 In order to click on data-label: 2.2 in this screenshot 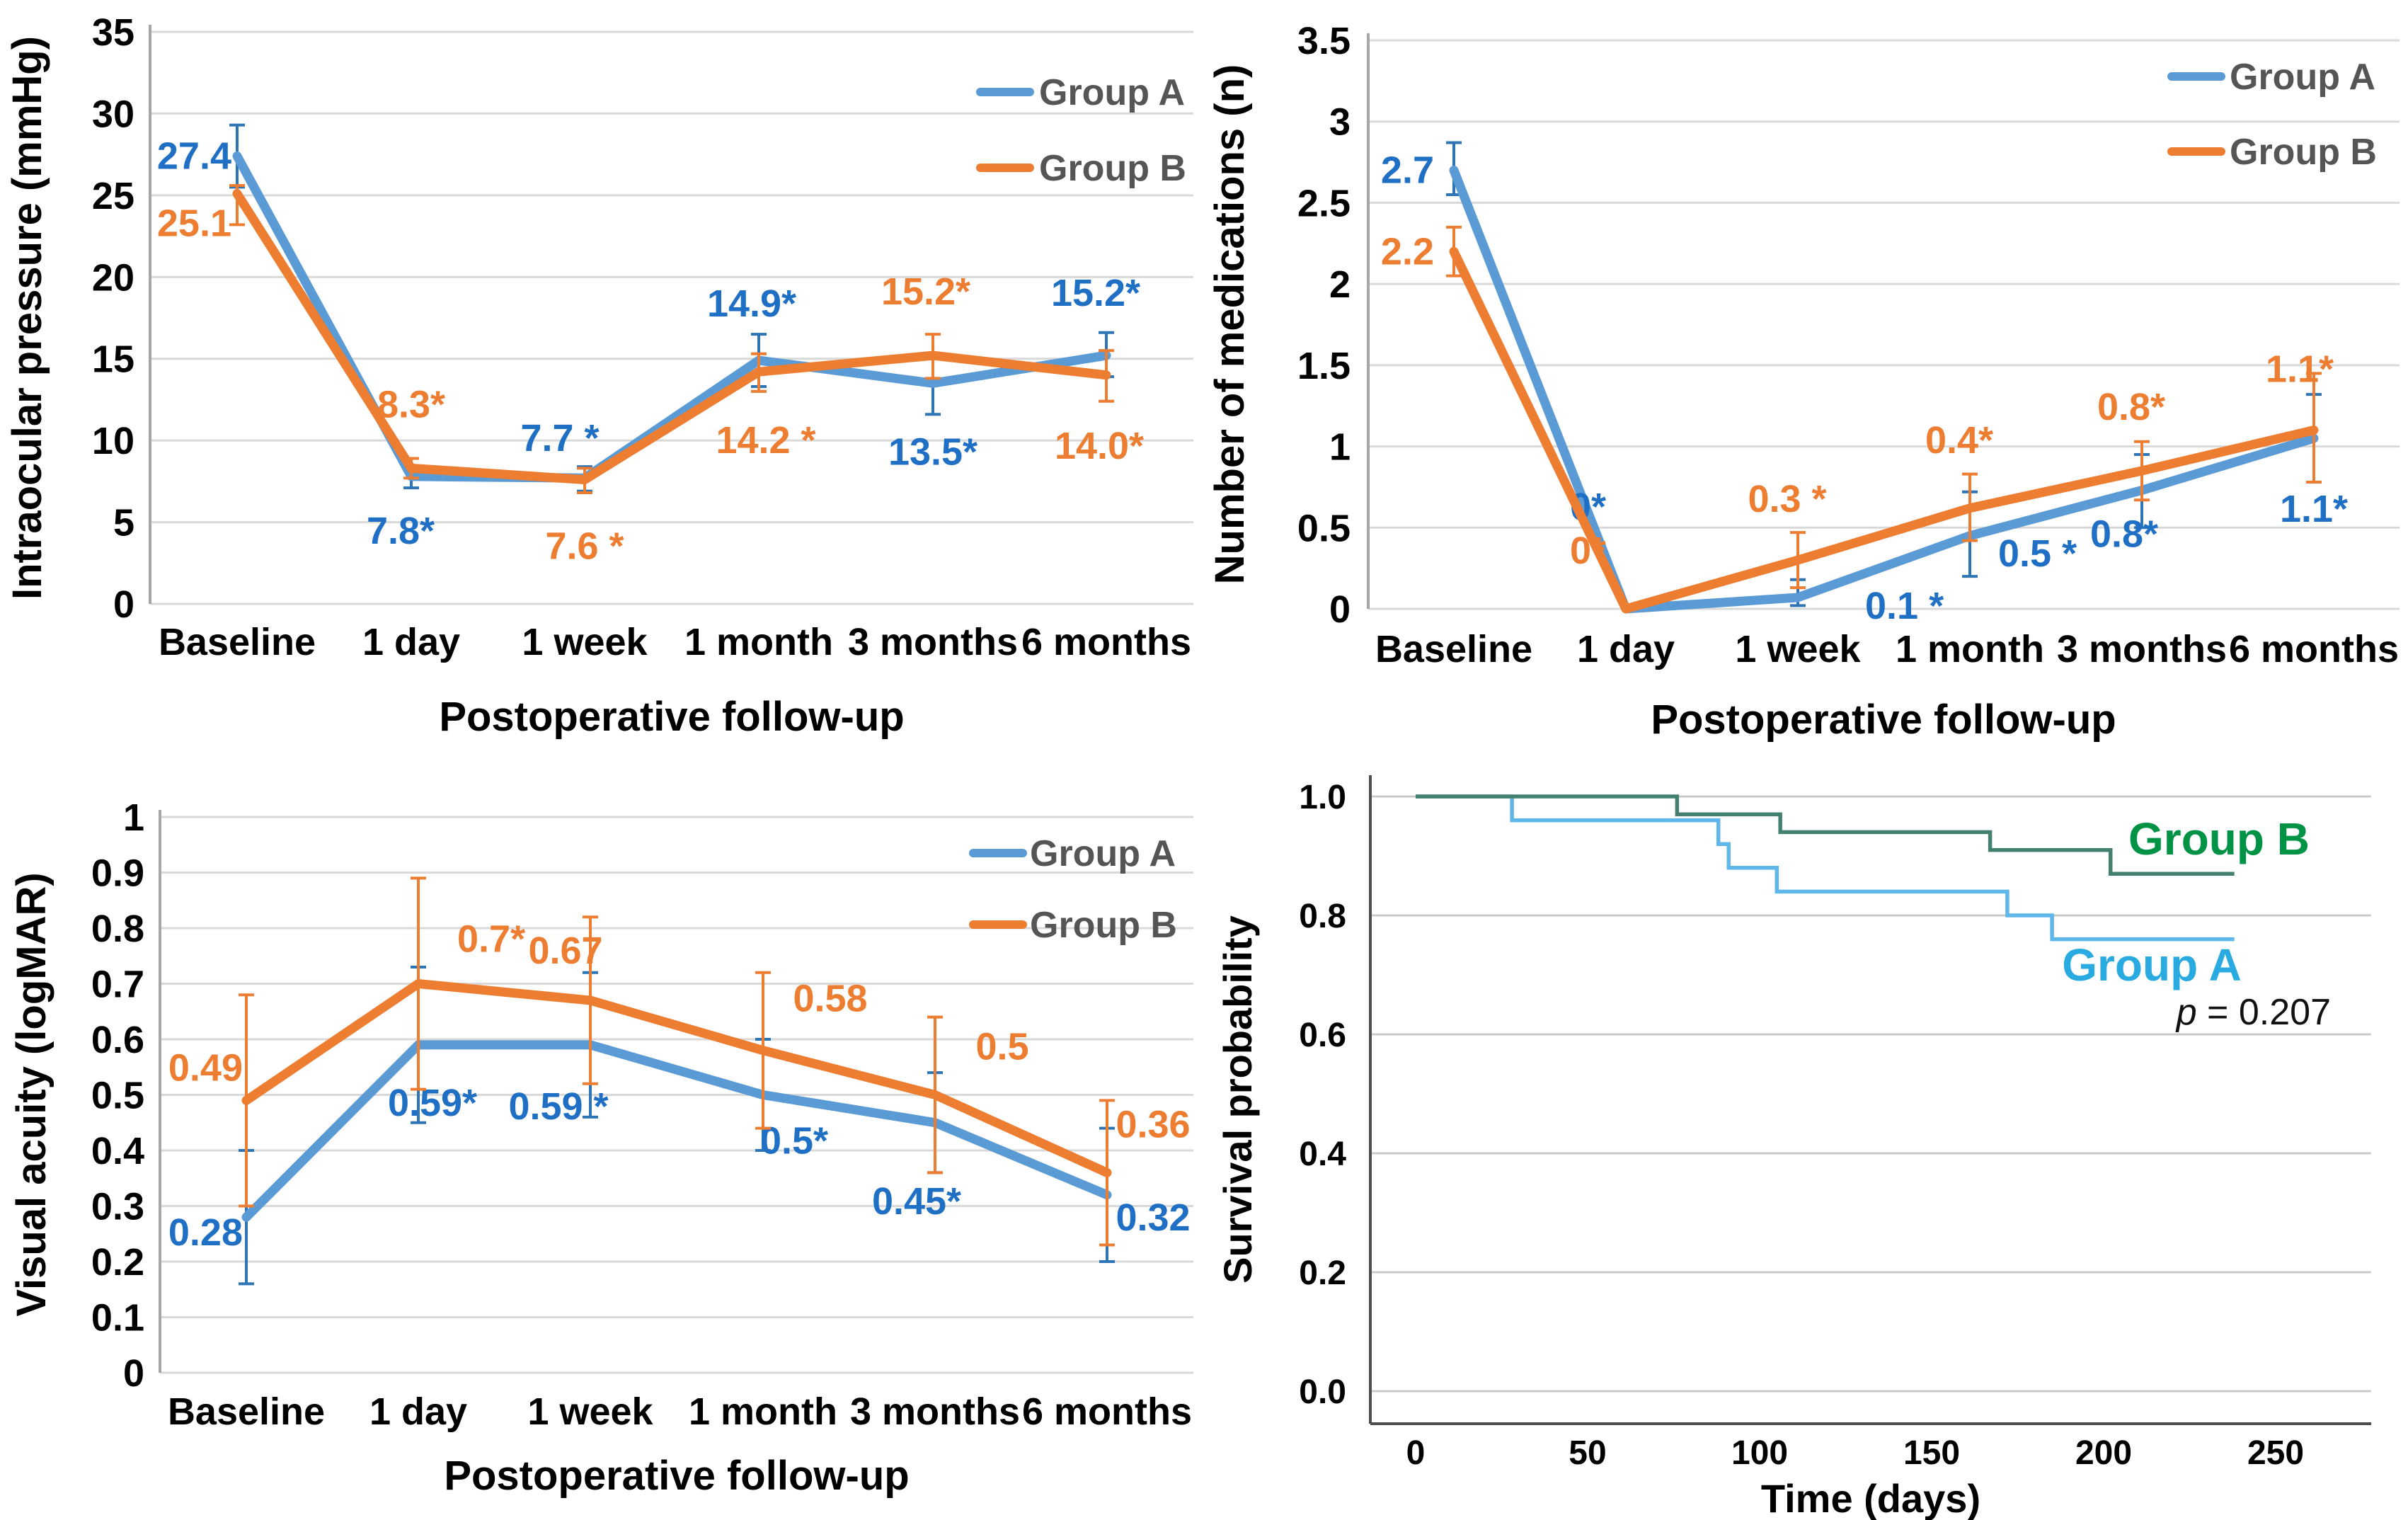, I will do `click(1407, 252)`.